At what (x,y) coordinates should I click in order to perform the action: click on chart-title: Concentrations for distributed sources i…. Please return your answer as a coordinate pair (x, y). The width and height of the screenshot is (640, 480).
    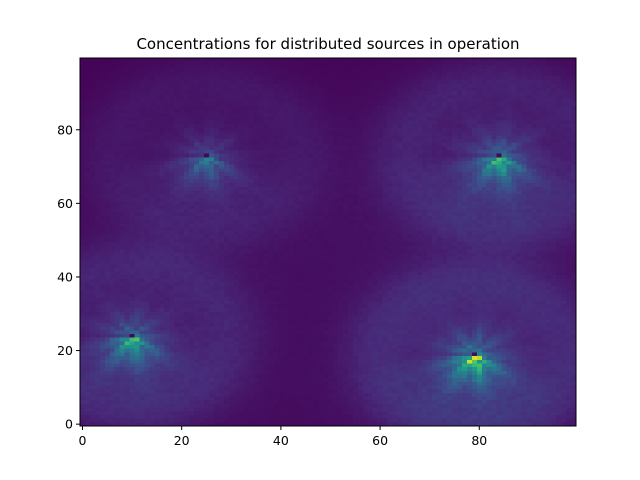
    Looking at the image, I should click on (327, 44).